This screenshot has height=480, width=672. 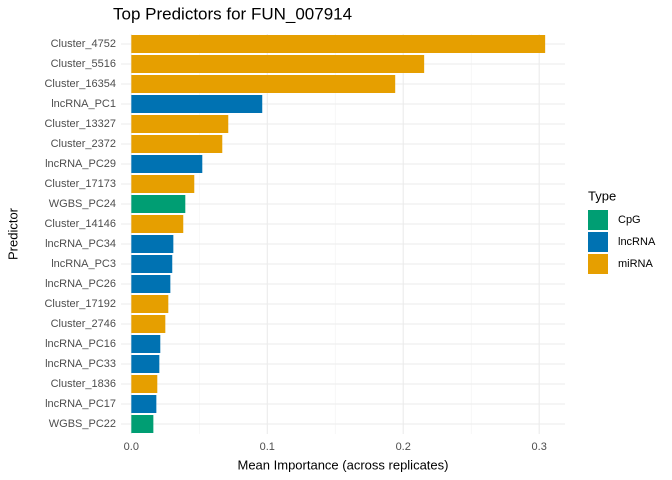 I want to click on y-tick-label: lncRNA_PC33, so click(x=80, y=364).